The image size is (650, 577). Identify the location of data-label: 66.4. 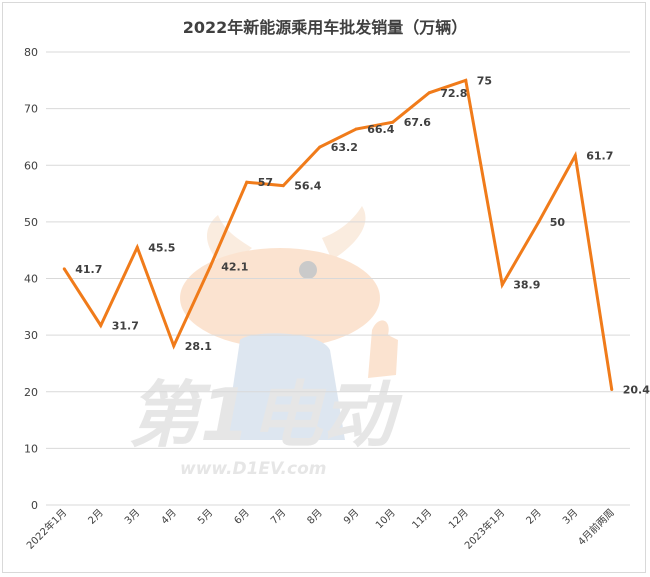
(380, 129).